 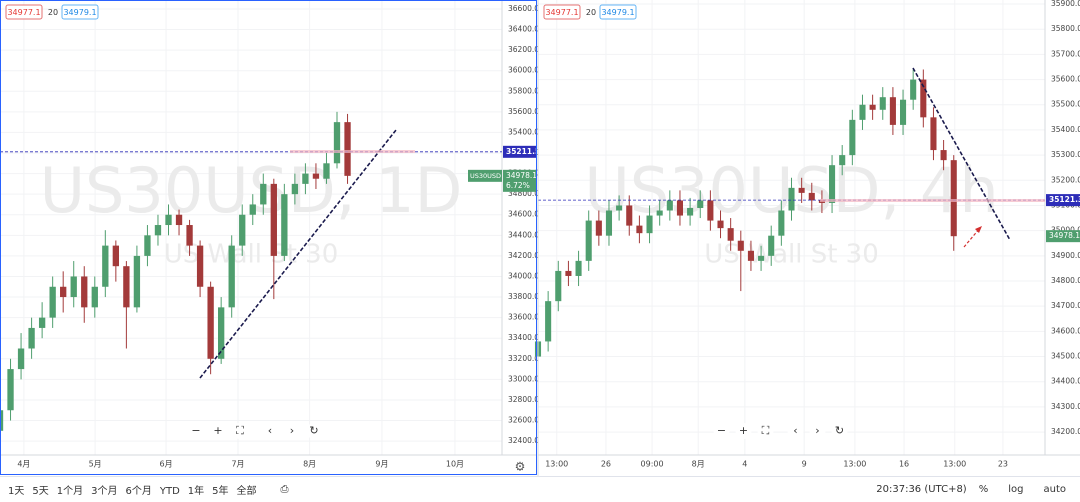 What do you see at coordinates (520, 180) in the screenshot?
I see `last-price-tag` at bounding box center [520, 180].